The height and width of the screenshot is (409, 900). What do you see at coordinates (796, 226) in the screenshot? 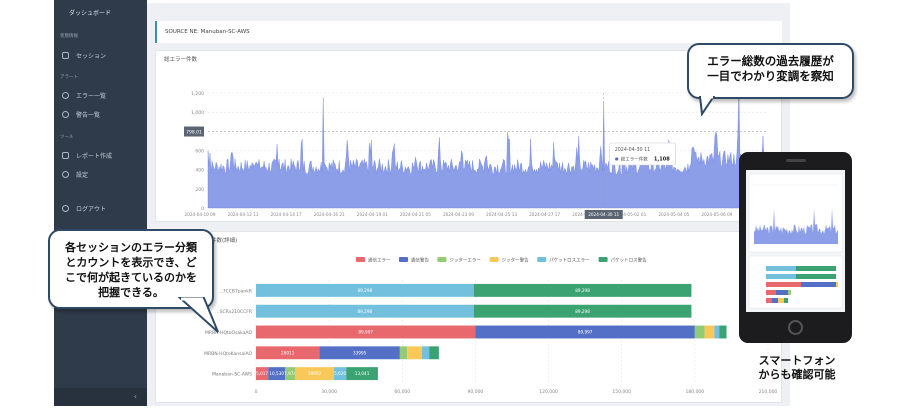
I see `mini-area` at bounding box center [796, 226].